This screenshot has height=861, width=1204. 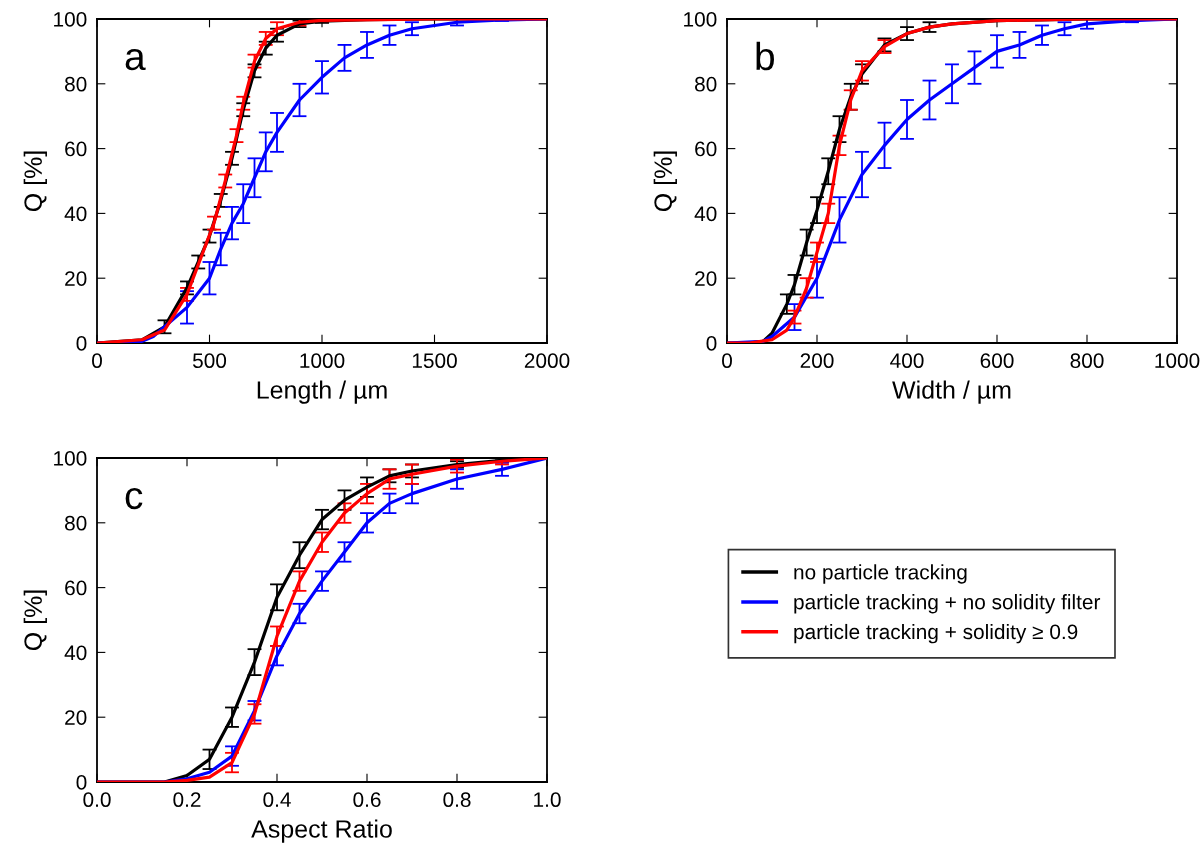 I want to click on annotation: a, so click(x=135, y=59).